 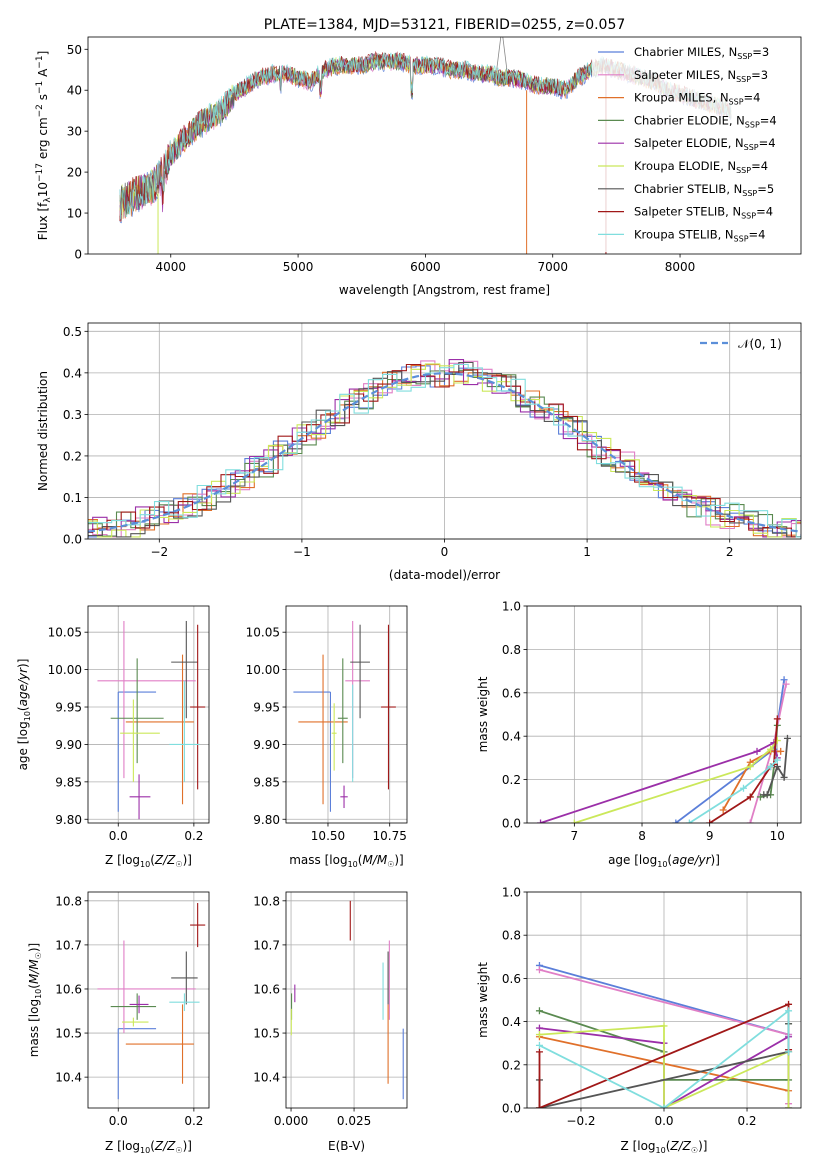 What do you see at coordinates (390, 836) in the screenshot?
I see `x-tick-label: 10.75` at bounding box center [390, 836].